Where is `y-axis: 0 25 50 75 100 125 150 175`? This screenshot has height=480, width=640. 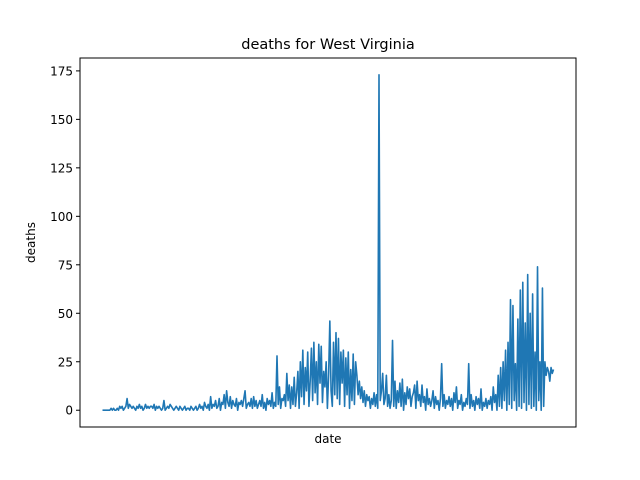 y-axis: 0 25 50 75 100 125 150 175 is located at coordinates (65, 241).